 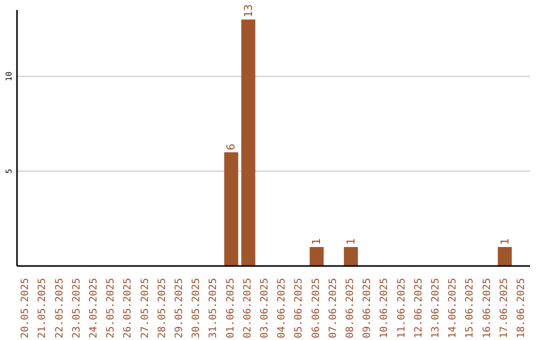 I want to click on x-tick-label: 11.06.2025, so click(x=402, y=308).